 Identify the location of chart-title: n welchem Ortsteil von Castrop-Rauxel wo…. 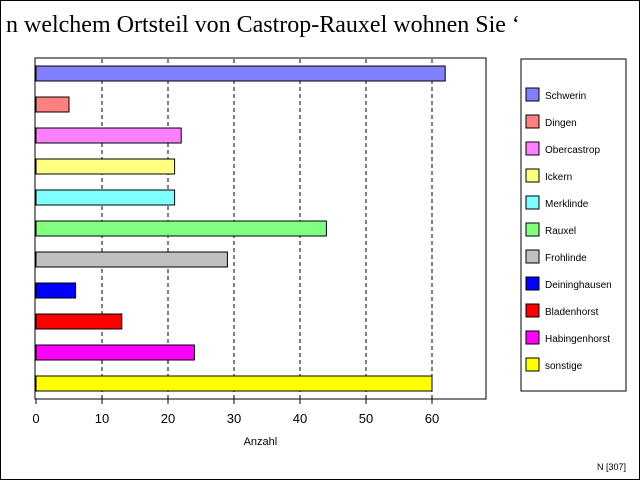
(263, 25).